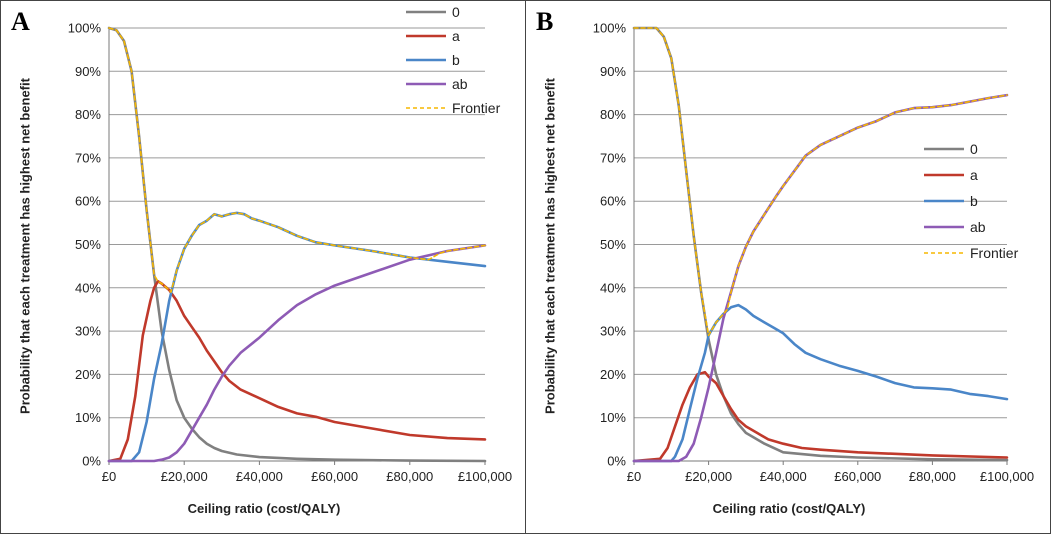  Describe the element at coordinates (545, 21) in the screenshot. I see `panel-letter: B` at that location.